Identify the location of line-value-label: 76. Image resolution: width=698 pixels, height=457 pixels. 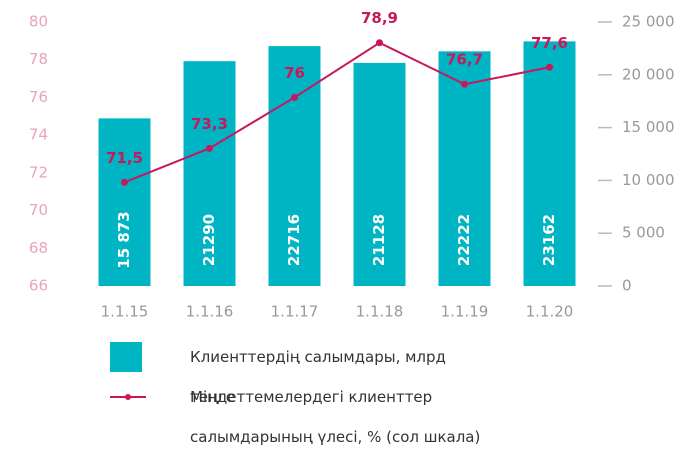
(294, 73).